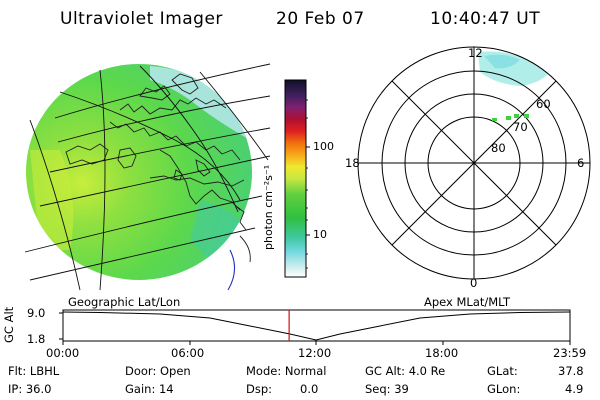 This screenshot has width=600, height=400. What do you see at coordinates (570, 353) in the screenshot?
I see `altitude-xtick-2359: 23:59` at bounding box center [570, 353].